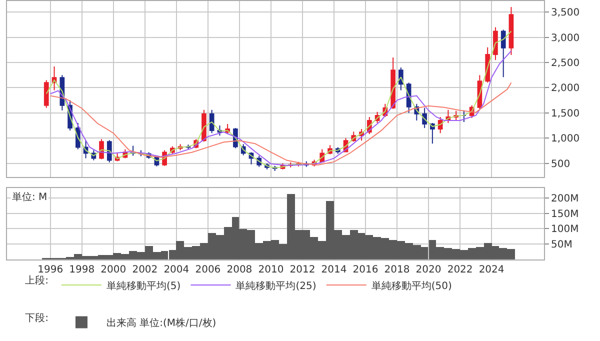 The height and width of the screenshot is (341, 600). What do you see at coordinates (397, 270) in the screenshot?
I see `x-tick-label: 2018` at bounding box center [397, 270].